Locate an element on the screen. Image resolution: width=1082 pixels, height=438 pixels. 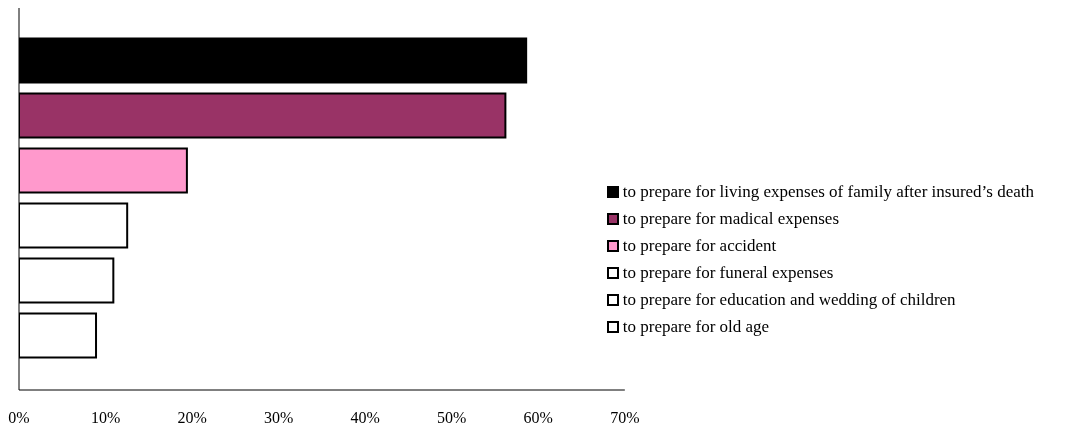
legend-label: to prepare for education and wedding of children is located at coordinates (789, 299).